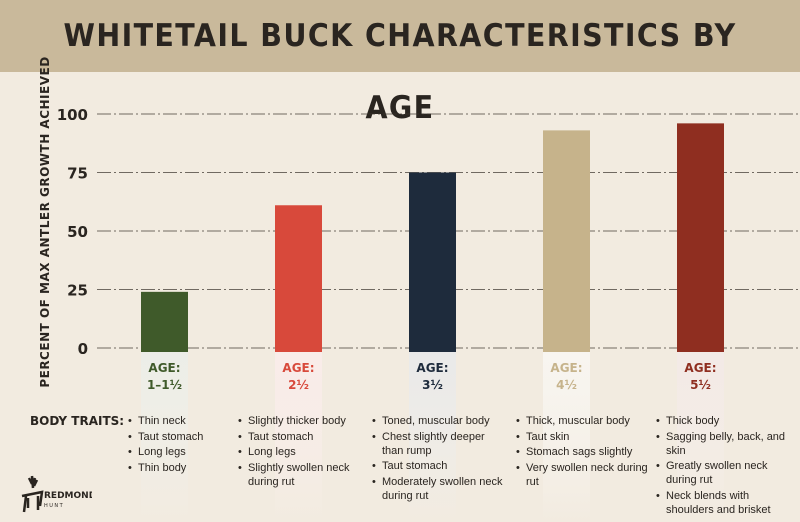 The image size is (800, 522). Describe the element at coordinates (300, 475) in the screenshot. I see `trait-item: Slightly swollen neck during rut` at that location.